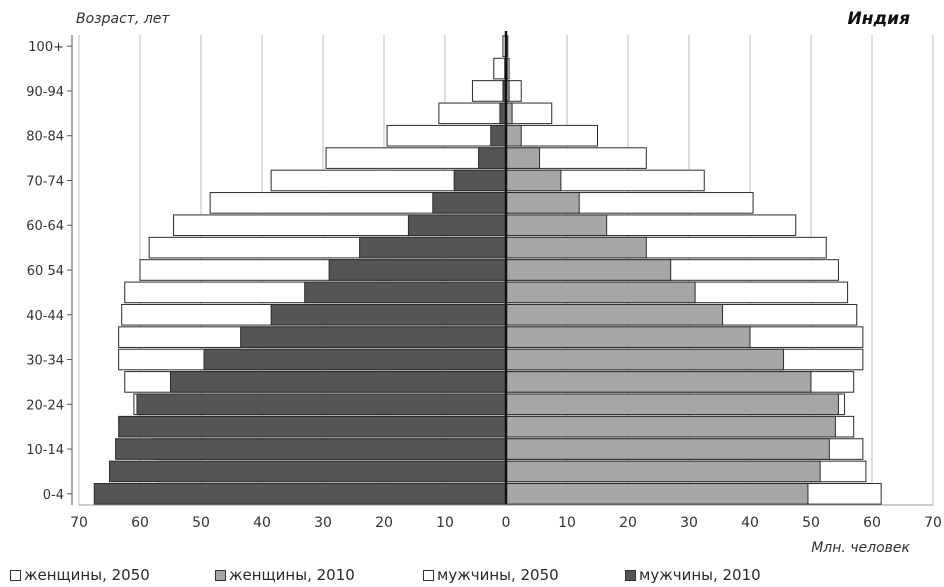  What do you see at coordinates (45, 450) in the screenshot?
I see `y-tick-label: 10-14` at bounding box center [45, 450].